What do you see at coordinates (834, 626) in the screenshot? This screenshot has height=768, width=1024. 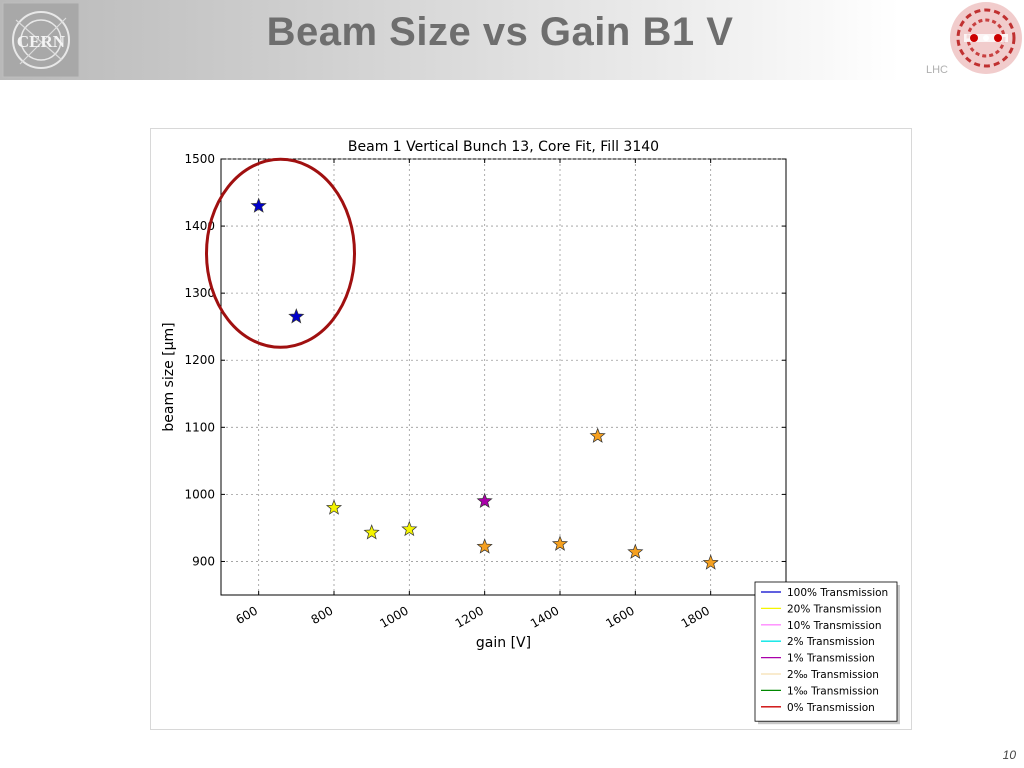 I see `legend-label: 10% Transmission` at bounding box center [834, 626].